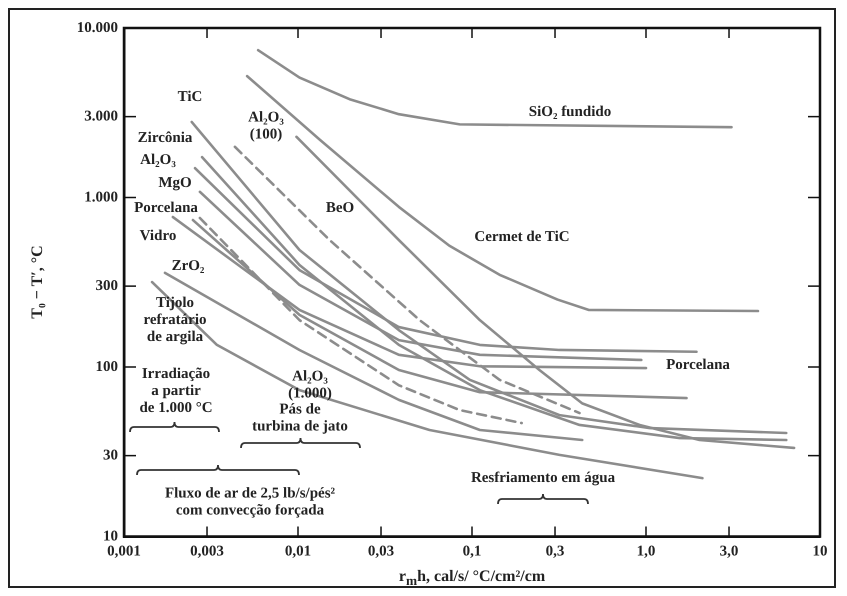 The width and height of the screenshot is (847, 596). What do you see at coordinates (158, 236) in the screenshot?
I see `annotation: Vidro` at bounding box center [158, 236].